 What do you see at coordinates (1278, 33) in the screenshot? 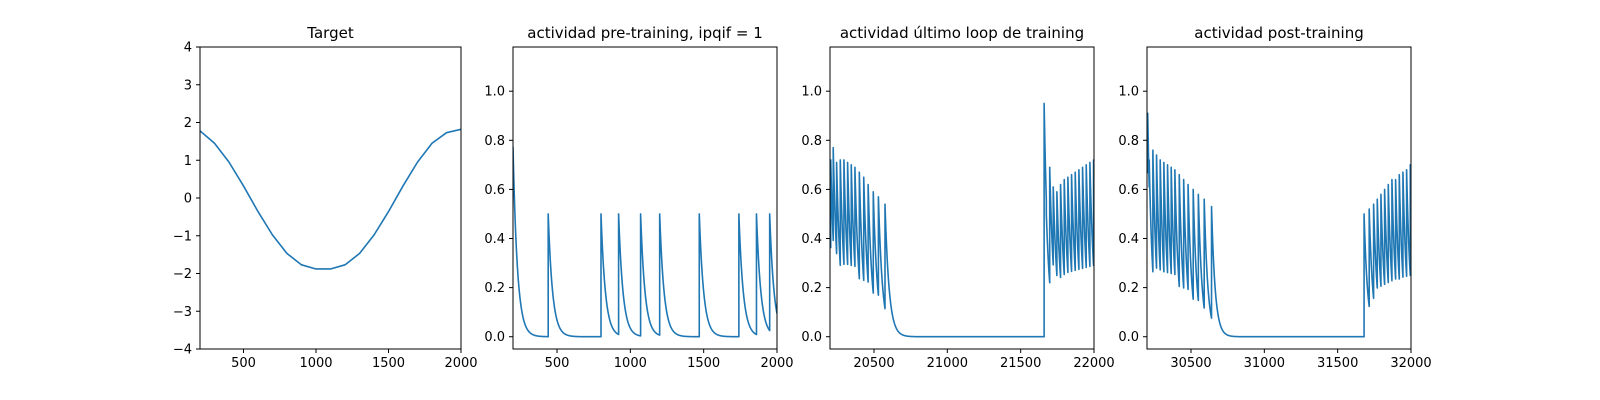
I see `subplot-title: actividad post-training` at bounding box center [1278, 33].